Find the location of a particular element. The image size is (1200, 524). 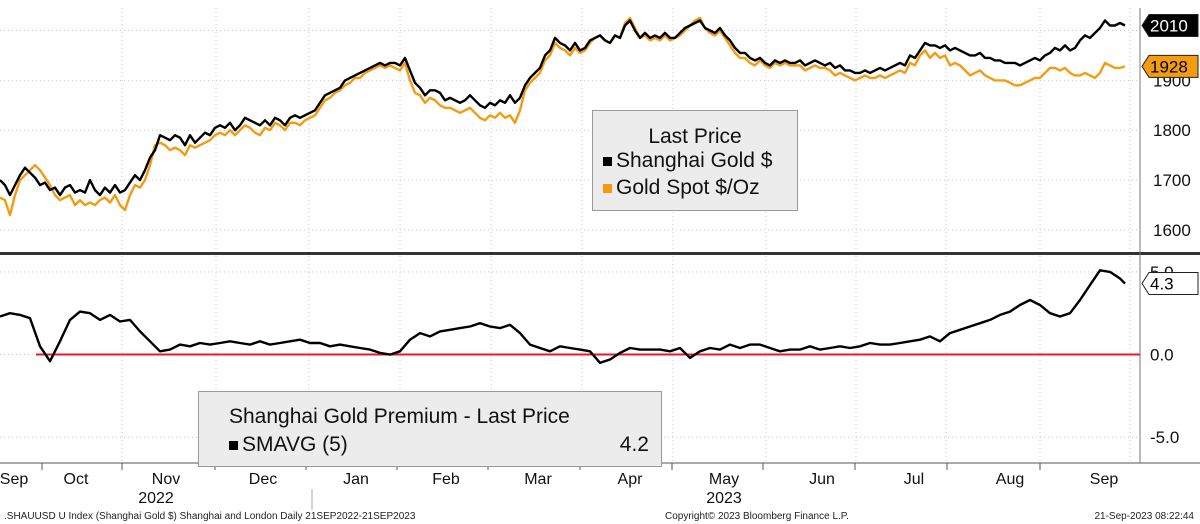

legend-label-gold-spot: Gold Spot $/Oz is located at coordinates (688, 187).